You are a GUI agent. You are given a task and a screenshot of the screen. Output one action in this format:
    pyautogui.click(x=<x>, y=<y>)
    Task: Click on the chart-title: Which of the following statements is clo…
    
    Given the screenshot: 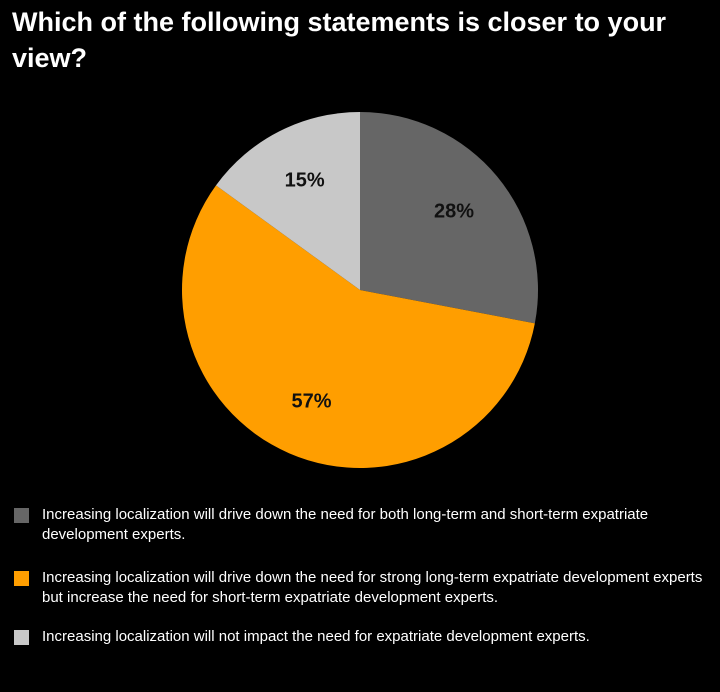 What is the action you would take?
    pyautogui.click(x=339, y=40)
    